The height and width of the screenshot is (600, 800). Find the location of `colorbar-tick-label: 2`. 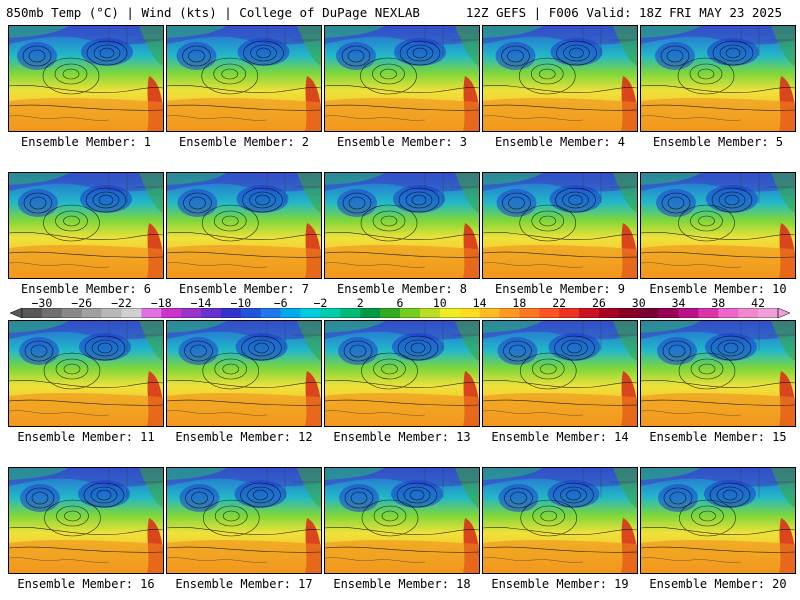

colorbar-tick-label: 2 is located at coordinates (360, 303).